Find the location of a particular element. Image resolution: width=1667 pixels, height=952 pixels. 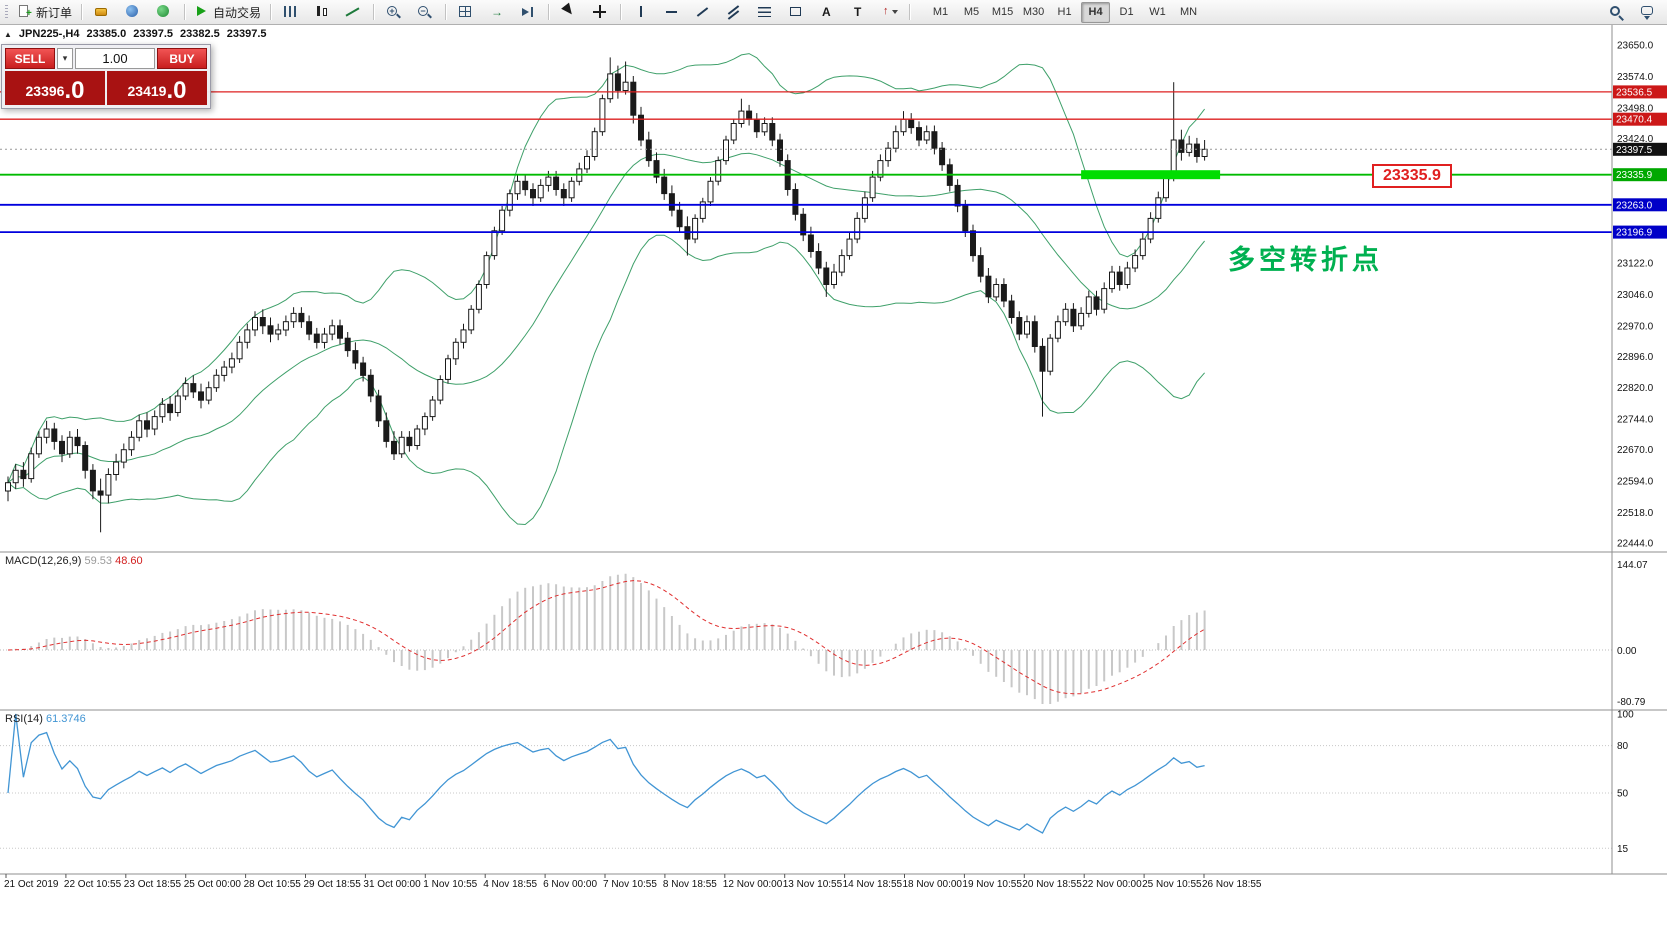

new-order-button-label: 新订单 is located at coordinates (54, 12).